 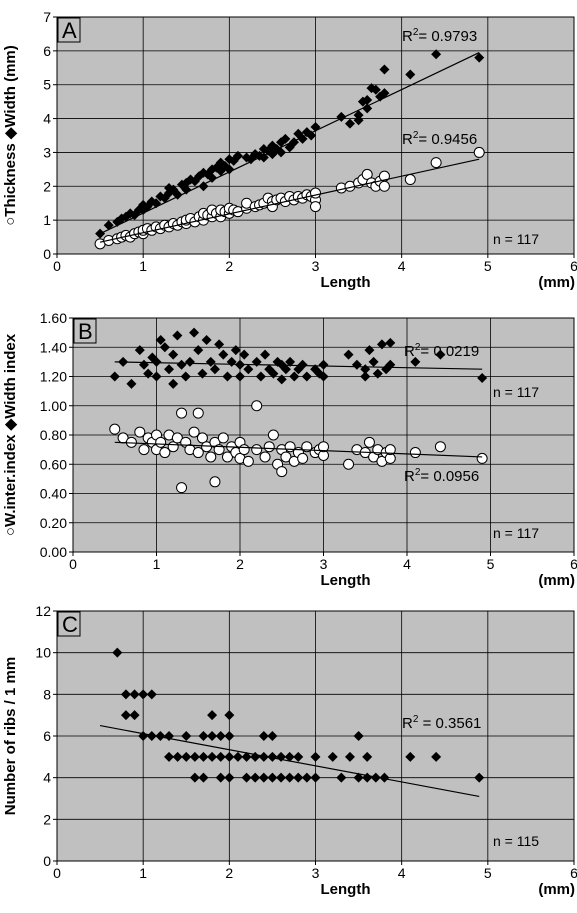 What do you see at coordinates (47, 119) in the screenshot?
I see `y-tick-label: 4` at bounding box center [47, 119].